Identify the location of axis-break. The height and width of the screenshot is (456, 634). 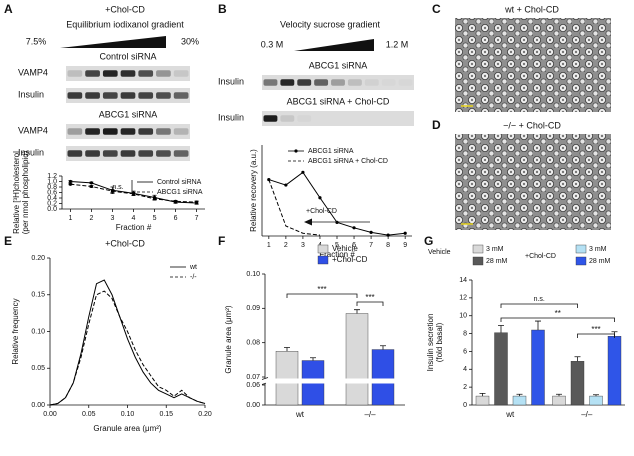
(265, 378).